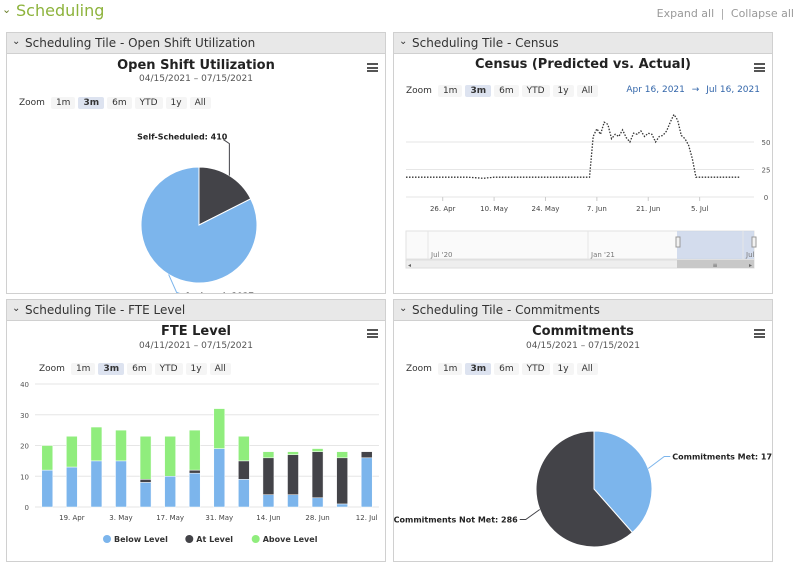  What do you see at coordinates (219, 518) in the screenshot?
I see `x-tick-label: 31. May` at bounding box center [219, 518].